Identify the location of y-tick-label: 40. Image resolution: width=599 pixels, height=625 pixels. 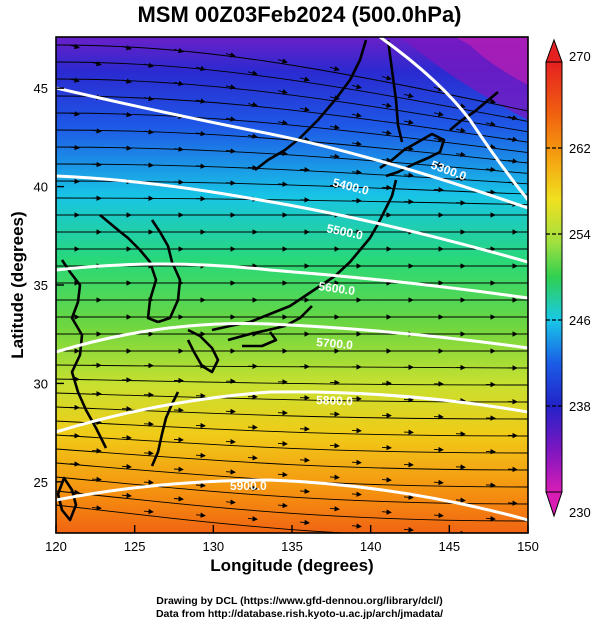
(41, 187).